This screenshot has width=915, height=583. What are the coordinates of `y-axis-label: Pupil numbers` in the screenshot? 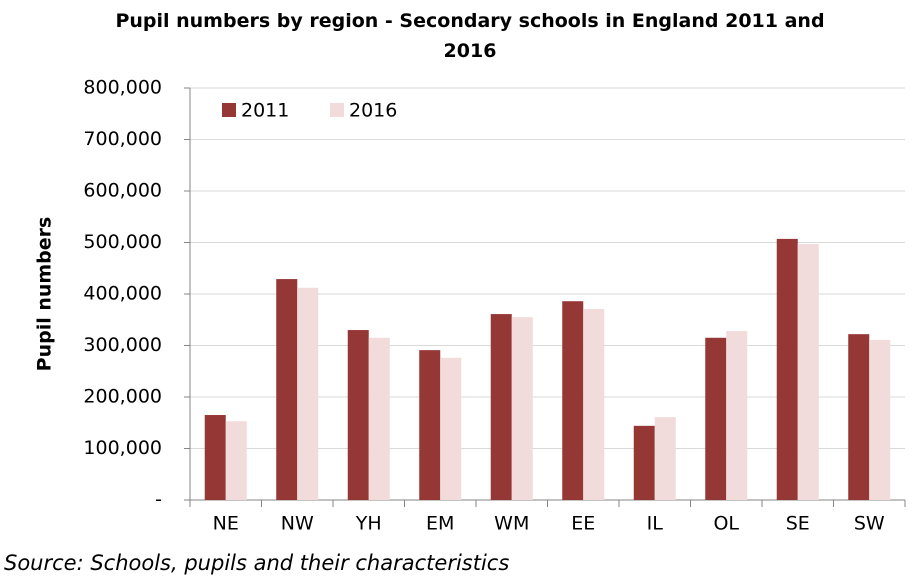 It's located at (45, 294).